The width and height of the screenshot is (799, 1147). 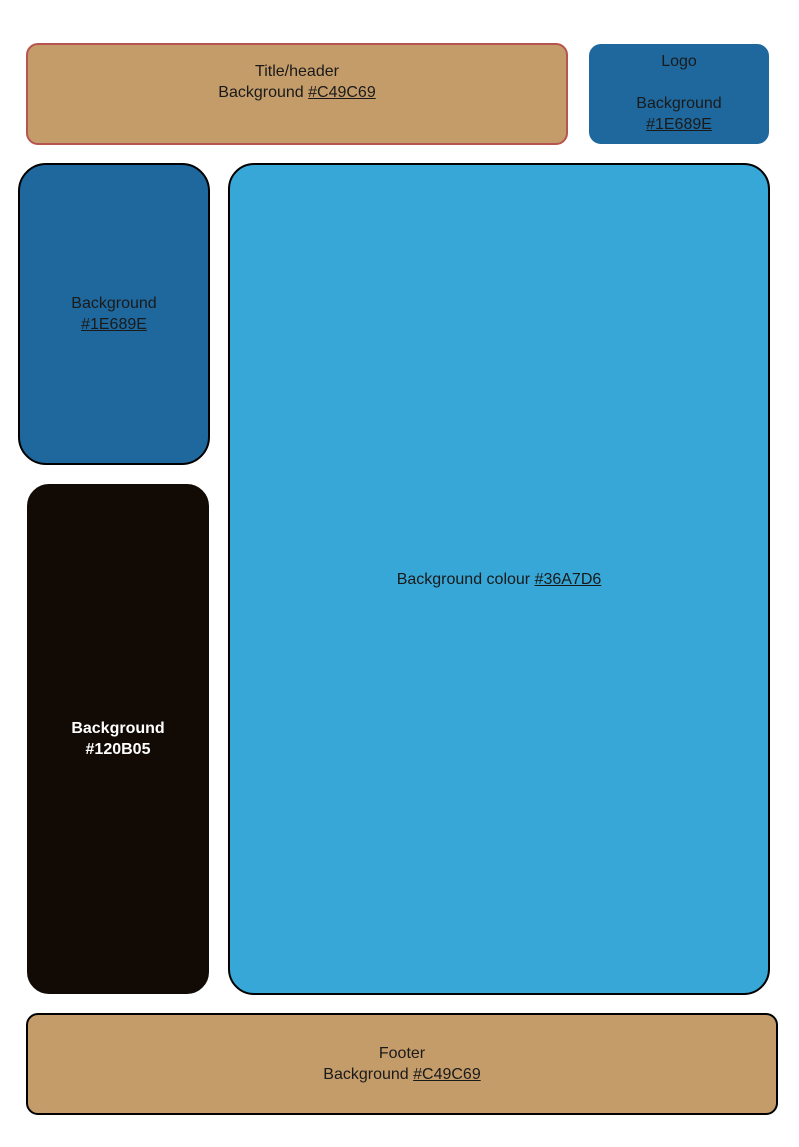 What do you see at coordinates (679, 94) in the screenshot?
I see `logo-box: Logo Background #1E689E` at bounding box center [679, 94].